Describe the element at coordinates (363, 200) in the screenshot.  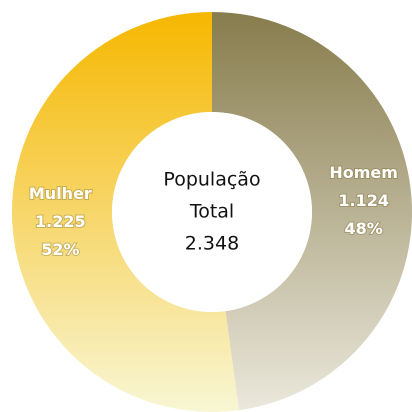
I see `value-label: 1.124` at that location.